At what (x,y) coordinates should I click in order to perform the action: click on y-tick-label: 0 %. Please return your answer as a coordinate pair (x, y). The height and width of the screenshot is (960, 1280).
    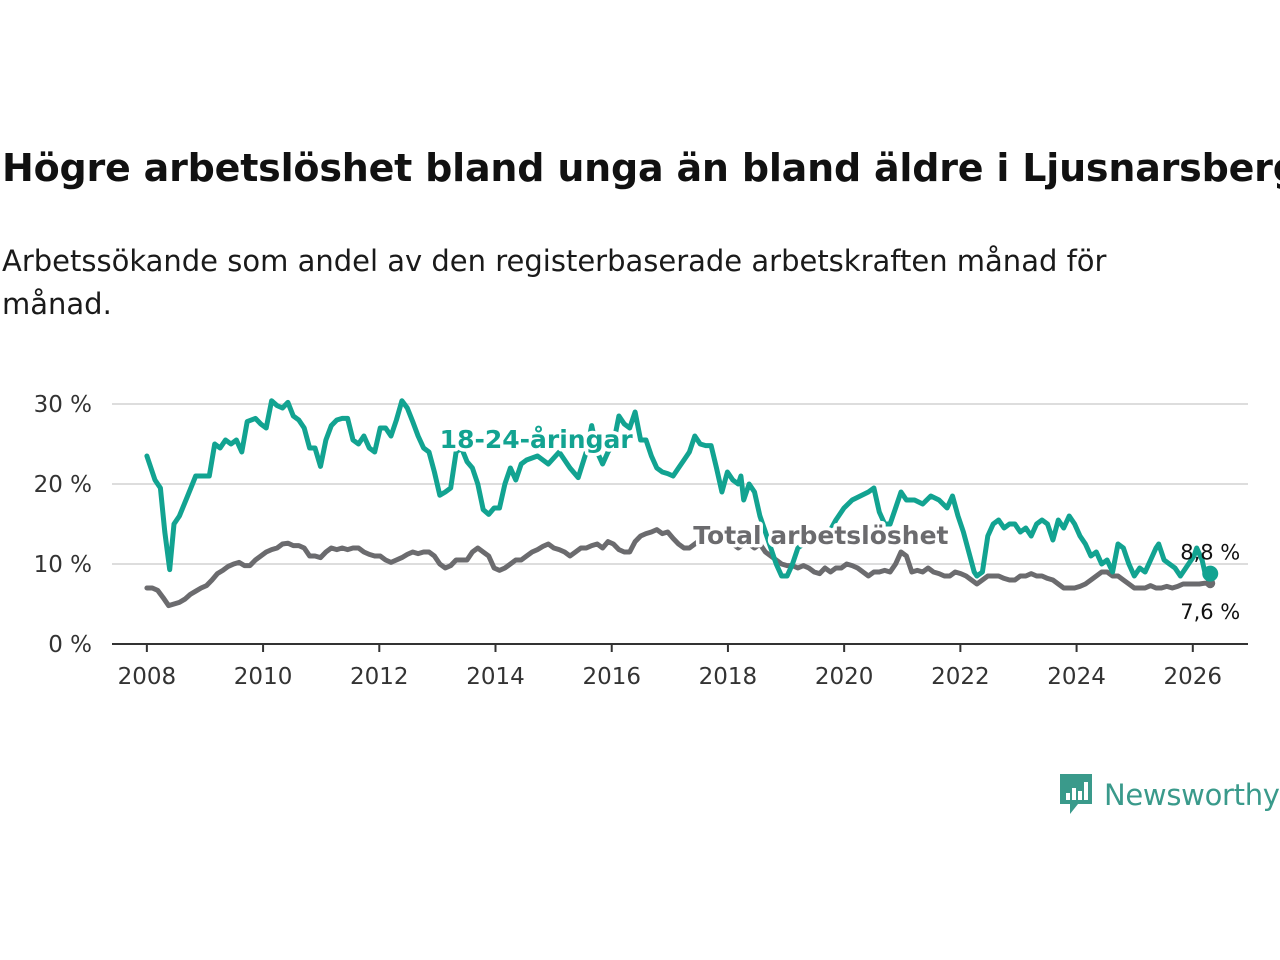
    Looking at the image, I should click on (70, 645).